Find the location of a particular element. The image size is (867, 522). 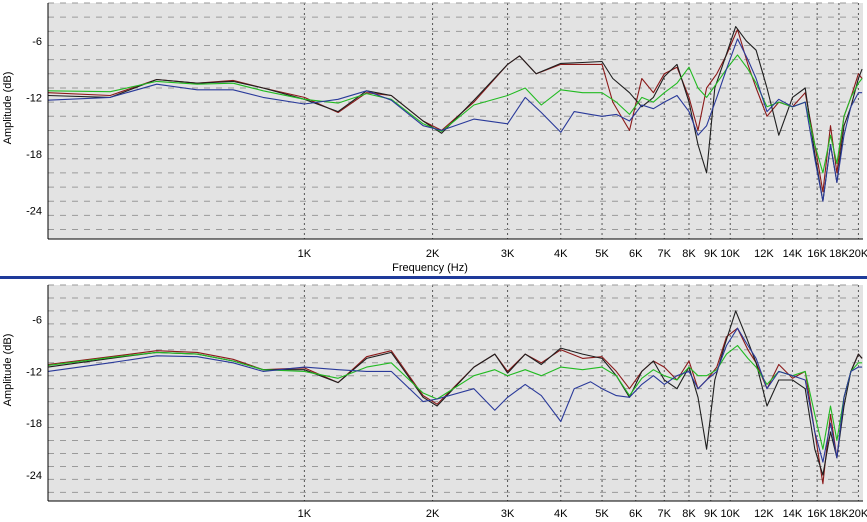

chart-divider is located at coordinates (433, 277).